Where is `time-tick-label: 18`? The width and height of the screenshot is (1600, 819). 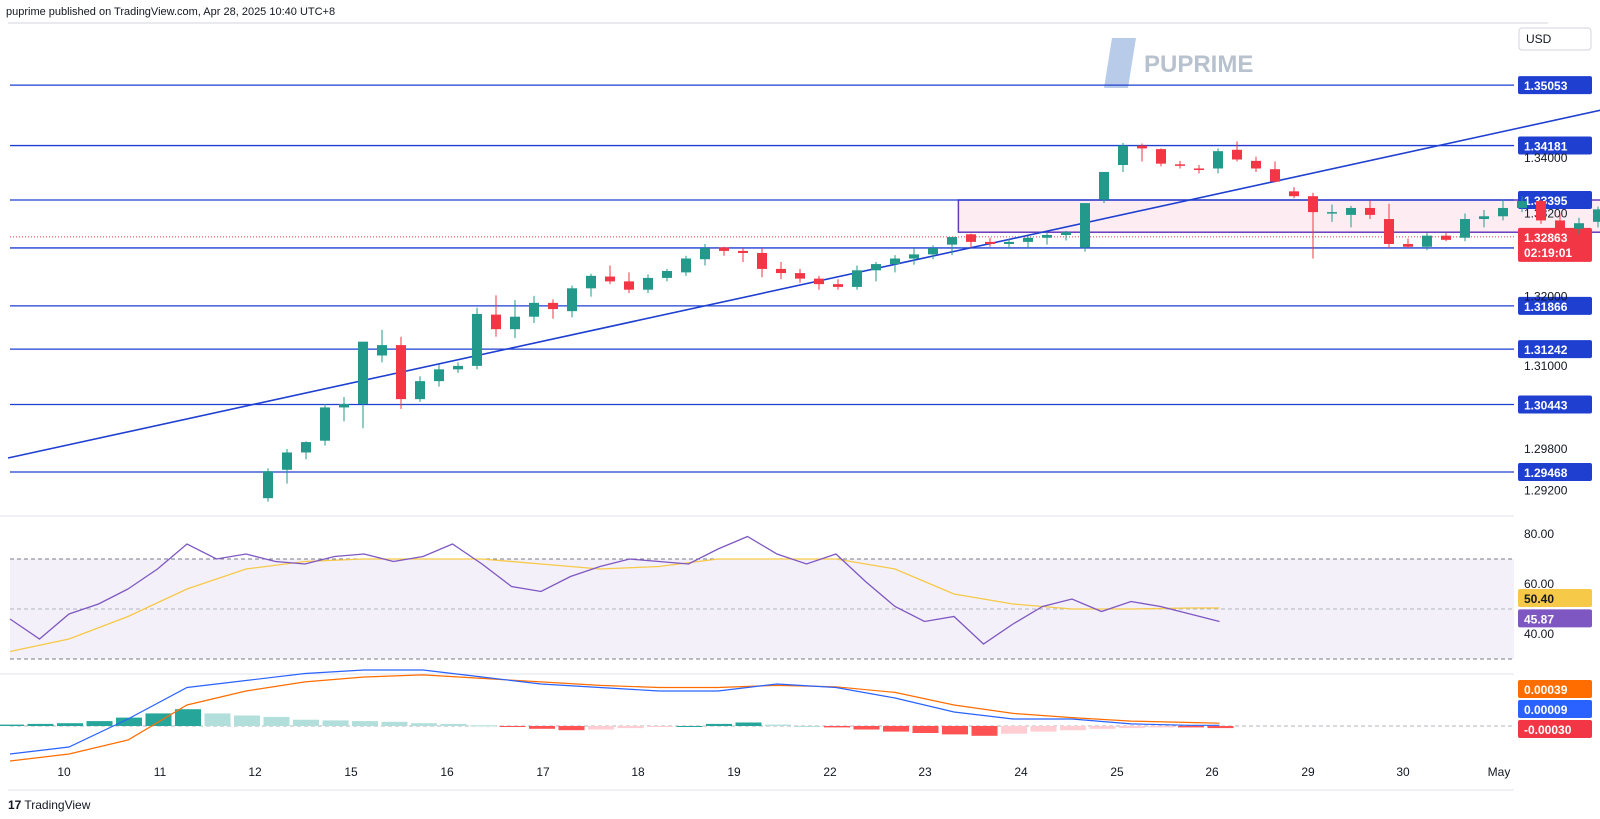 time-tick-label: 18 is located at coordinates (638, 772).